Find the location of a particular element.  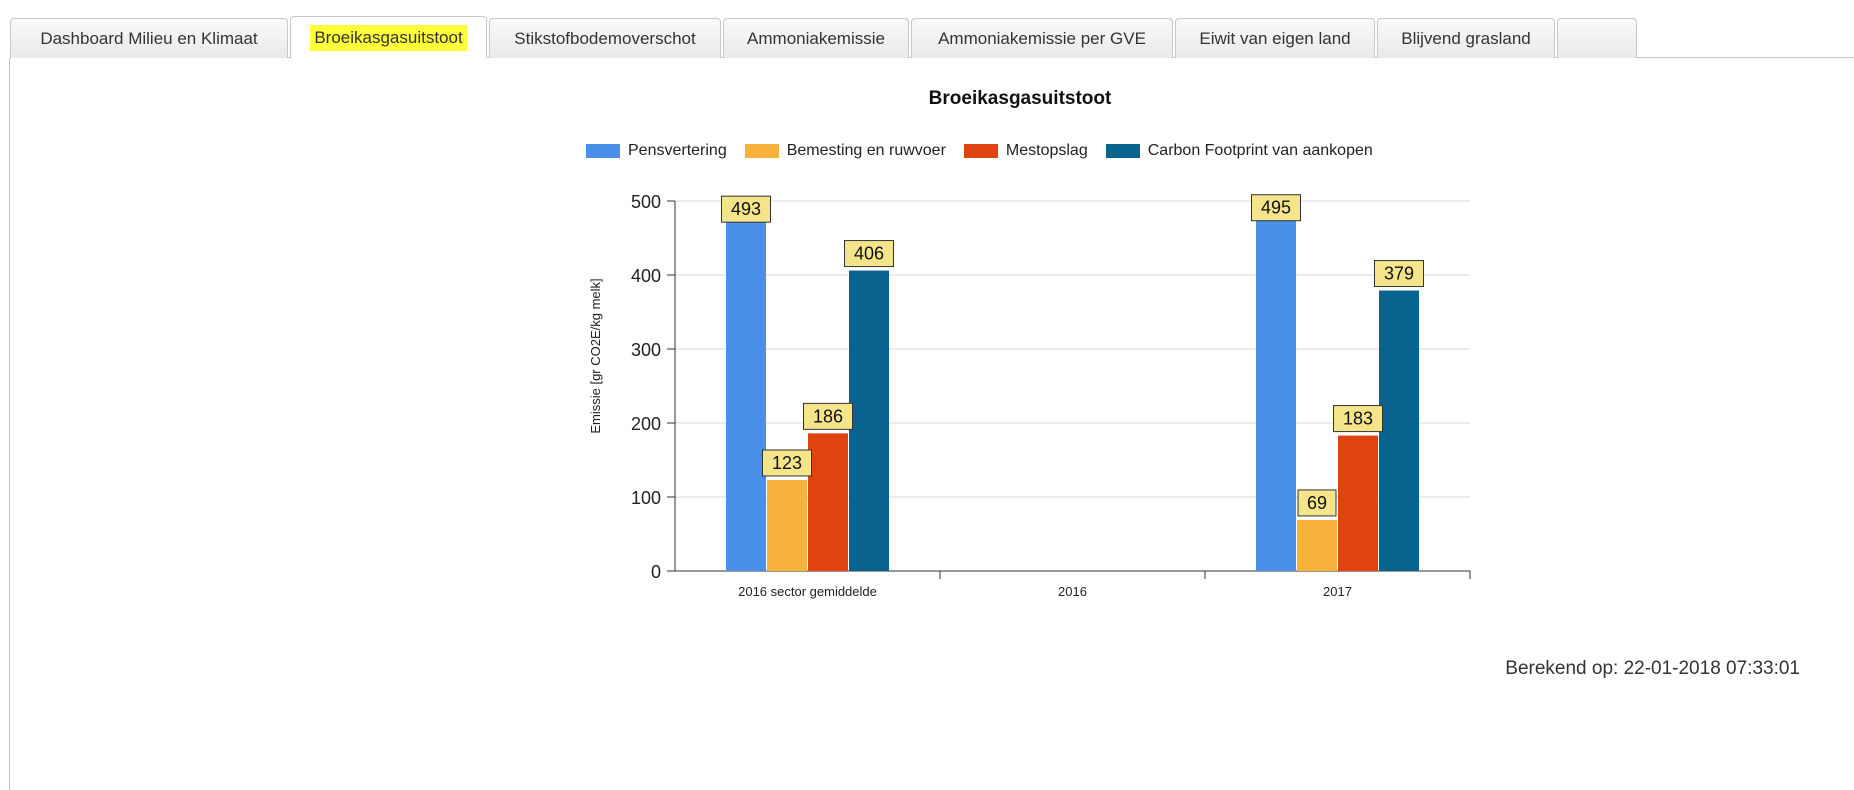

panel-left-border is located at coordinates (9, 424).